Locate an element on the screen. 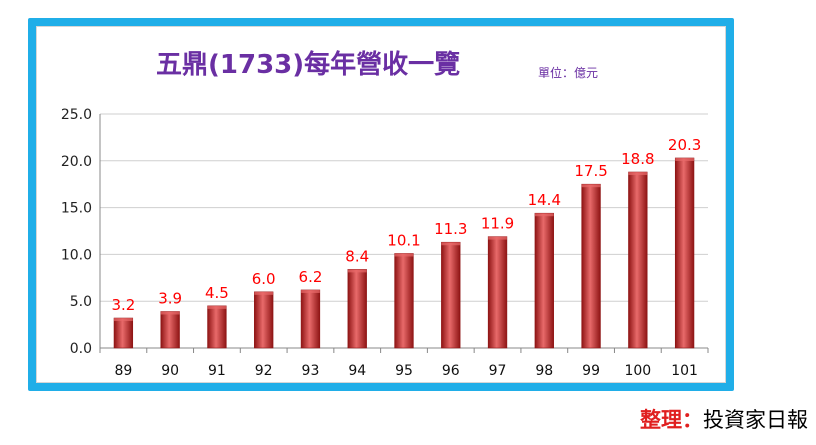 The width and height of the screenshot is (816, 445). data-label-97: 11.9 is located at coordinates (497, 224).